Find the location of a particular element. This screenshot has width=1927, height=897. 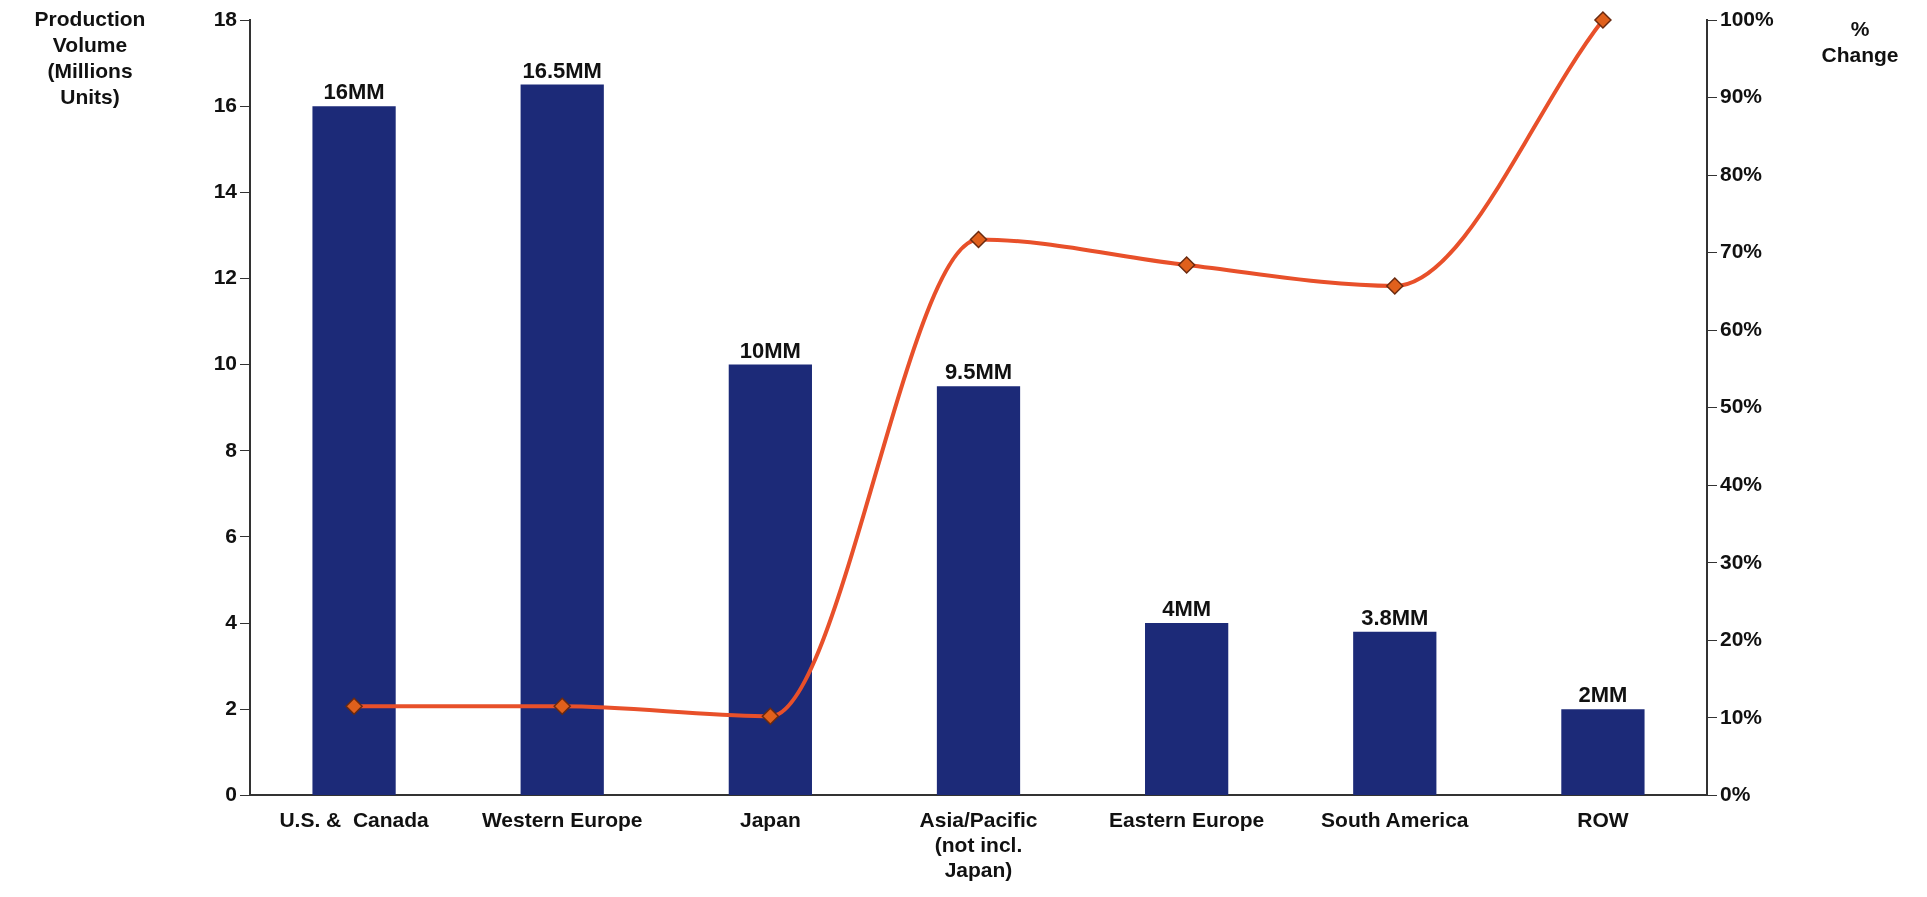

y2-tick-label: 50% is located at coordinates (1741, 406).